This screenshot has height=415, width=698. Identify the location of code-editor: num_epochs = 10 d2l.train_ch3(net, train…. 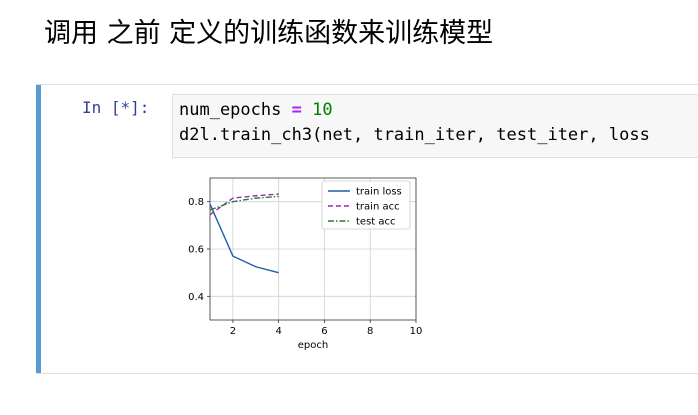
(435, 126).